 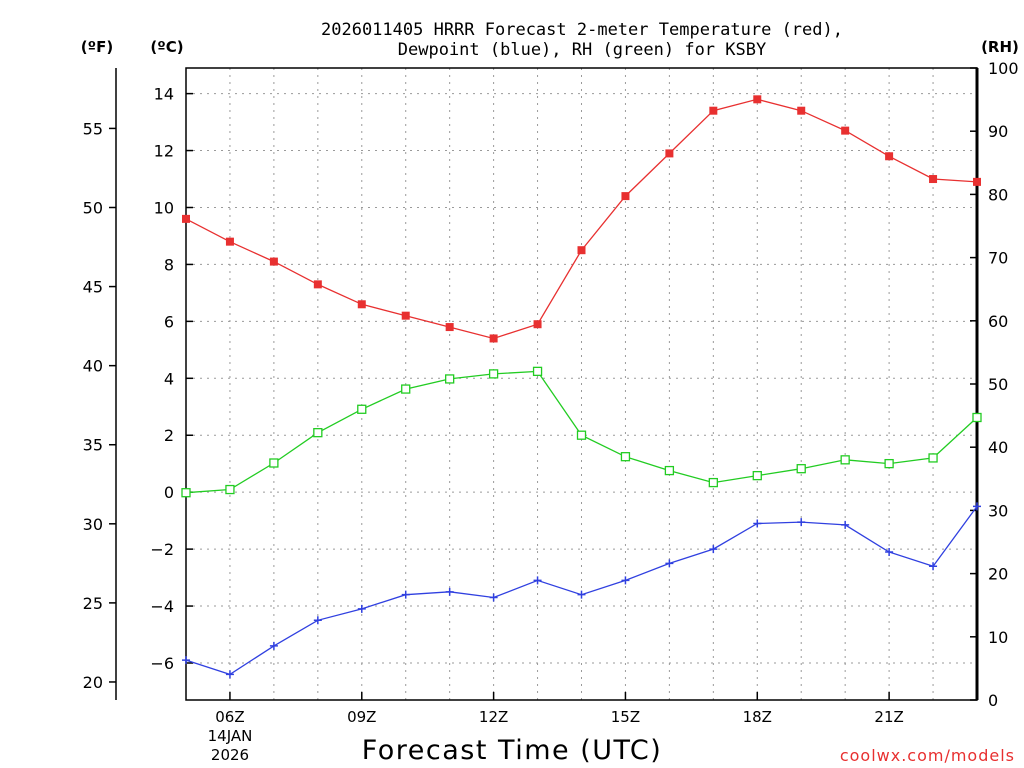 I want to click on rh-tick-label: 100, so click(x=1003, y=68).